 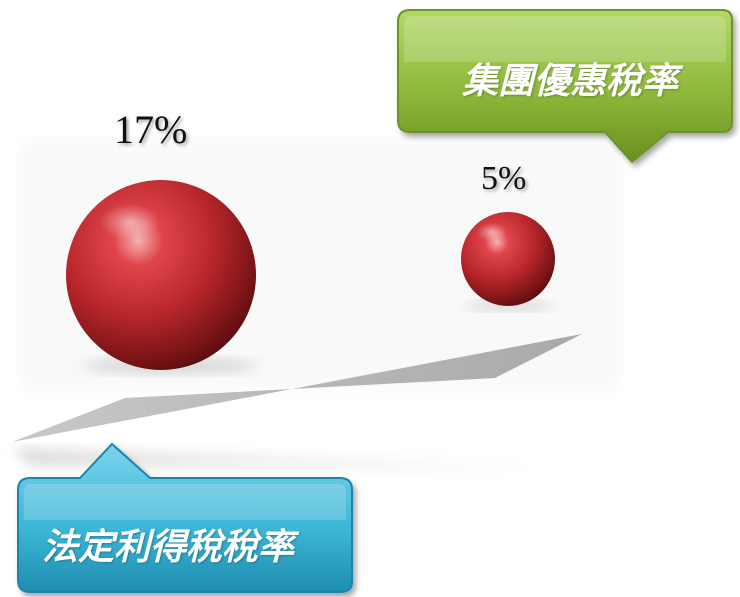 I want to click on statutory-rate-callout, so click(x=185, y=517).